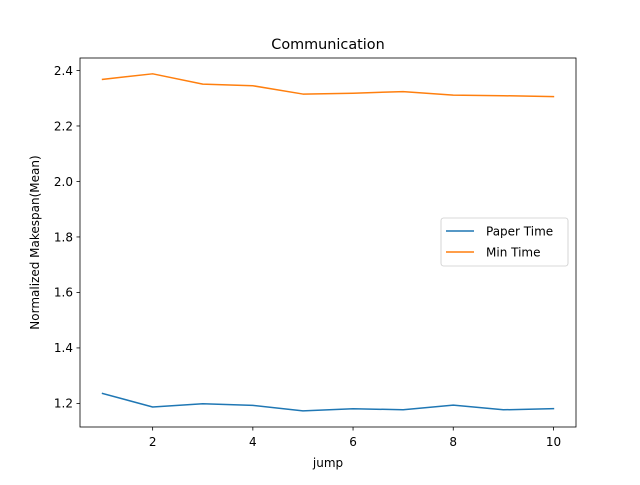 The height and width of the screenshot is (485, 640). What do you see at coordinates (327, 45) in the screenshot?
I see `chart-title: Communication` at bounding box center [327, 45].